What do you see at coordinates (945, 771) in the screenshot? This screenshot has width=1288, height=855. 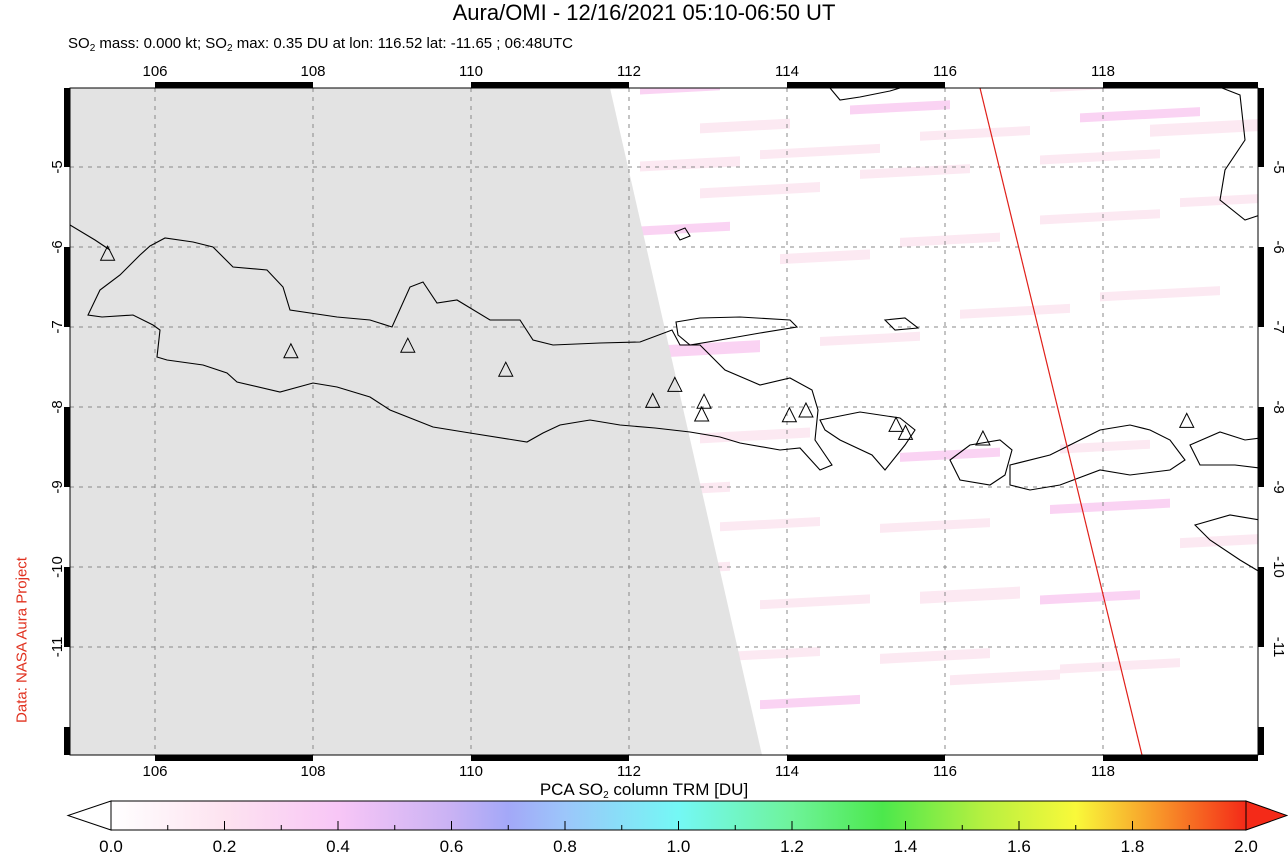 I see `lon-tick-label-bottom: 116` at bounding box center [945, 771].